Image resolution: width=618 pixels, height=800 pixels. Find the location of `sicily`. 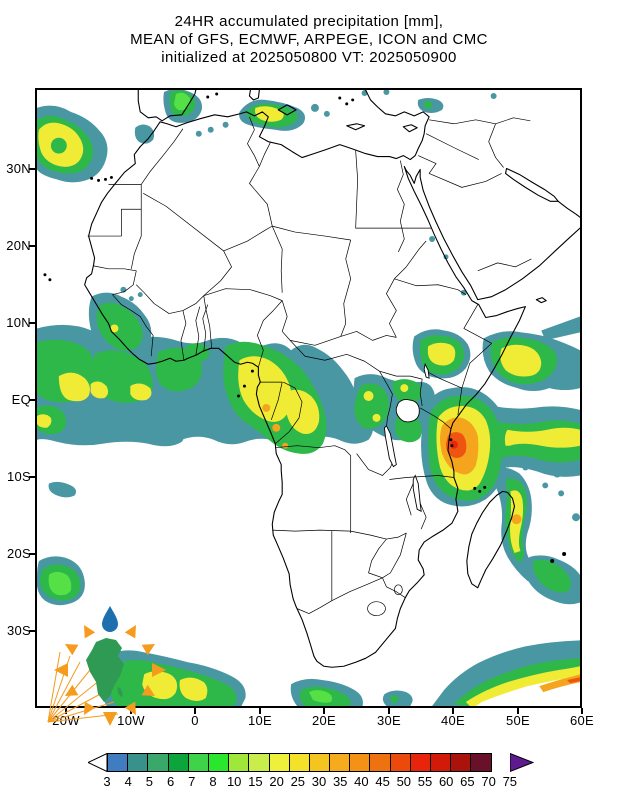

sicily is located at coordinates (287, 110).